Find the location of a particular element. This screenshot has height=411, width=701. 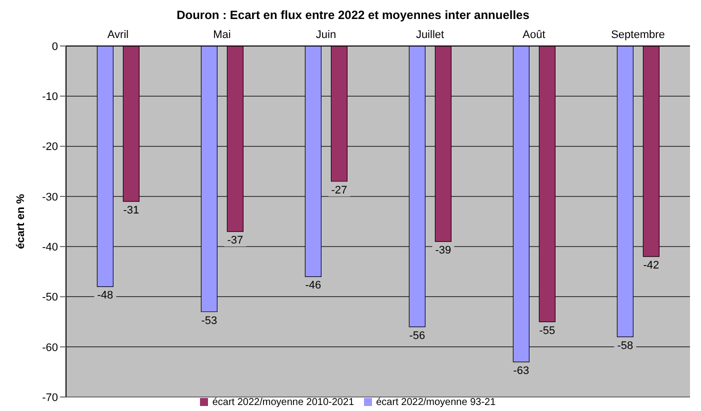

x-tick-label: Août is located at coordinates (534, 35).